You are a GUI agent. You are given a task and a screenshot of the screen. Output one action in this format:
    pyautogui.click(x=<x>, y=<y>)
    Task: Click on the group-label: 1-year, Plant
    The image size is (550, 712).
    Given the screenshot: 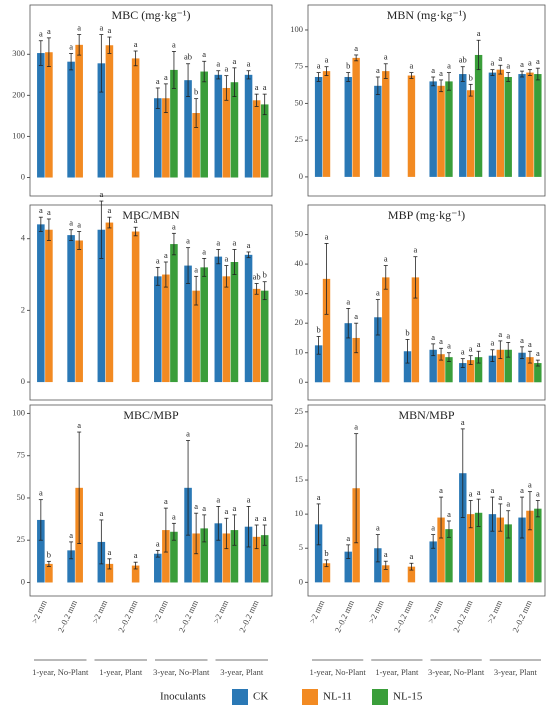 What is the action you would take?
    pyautogui.click(x=121, y=672)
    